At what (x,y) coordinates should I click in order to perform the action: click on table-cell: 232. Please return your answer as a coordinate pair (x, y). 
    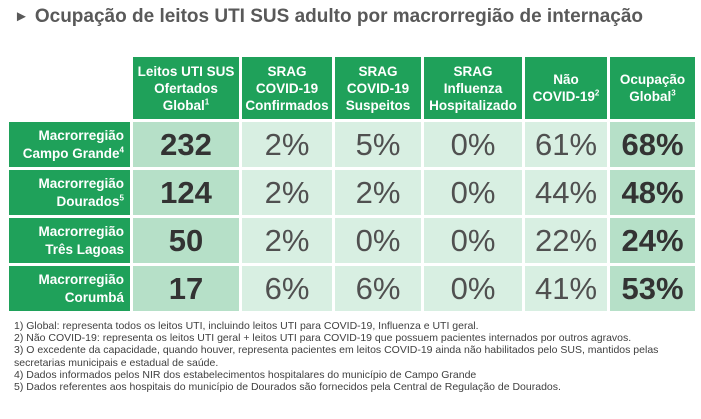
    Looking at the image, I should click on (186, 144).